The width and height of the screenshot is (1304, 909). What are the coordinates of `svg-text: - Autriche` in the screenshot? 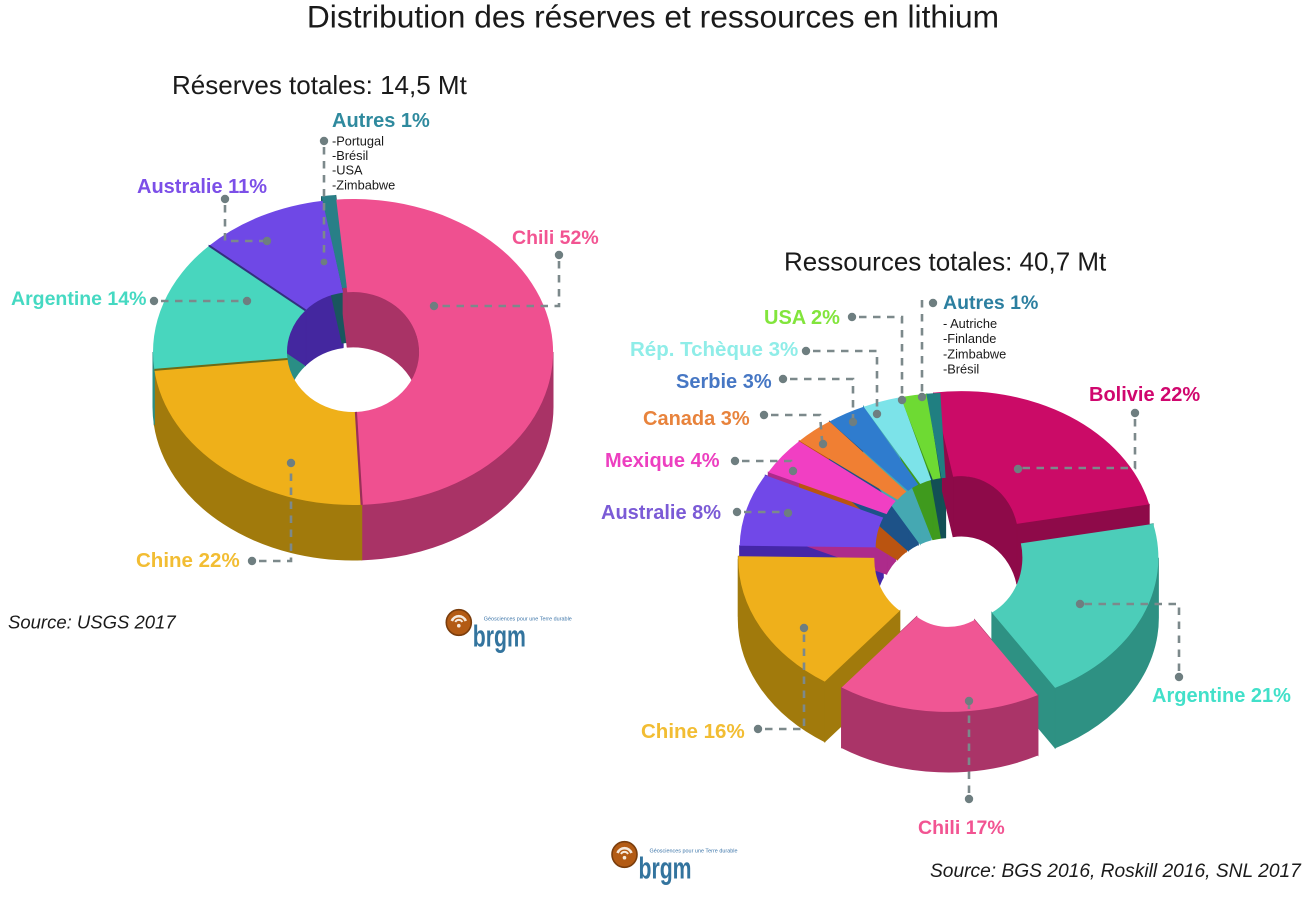 It's located at (970, 323).